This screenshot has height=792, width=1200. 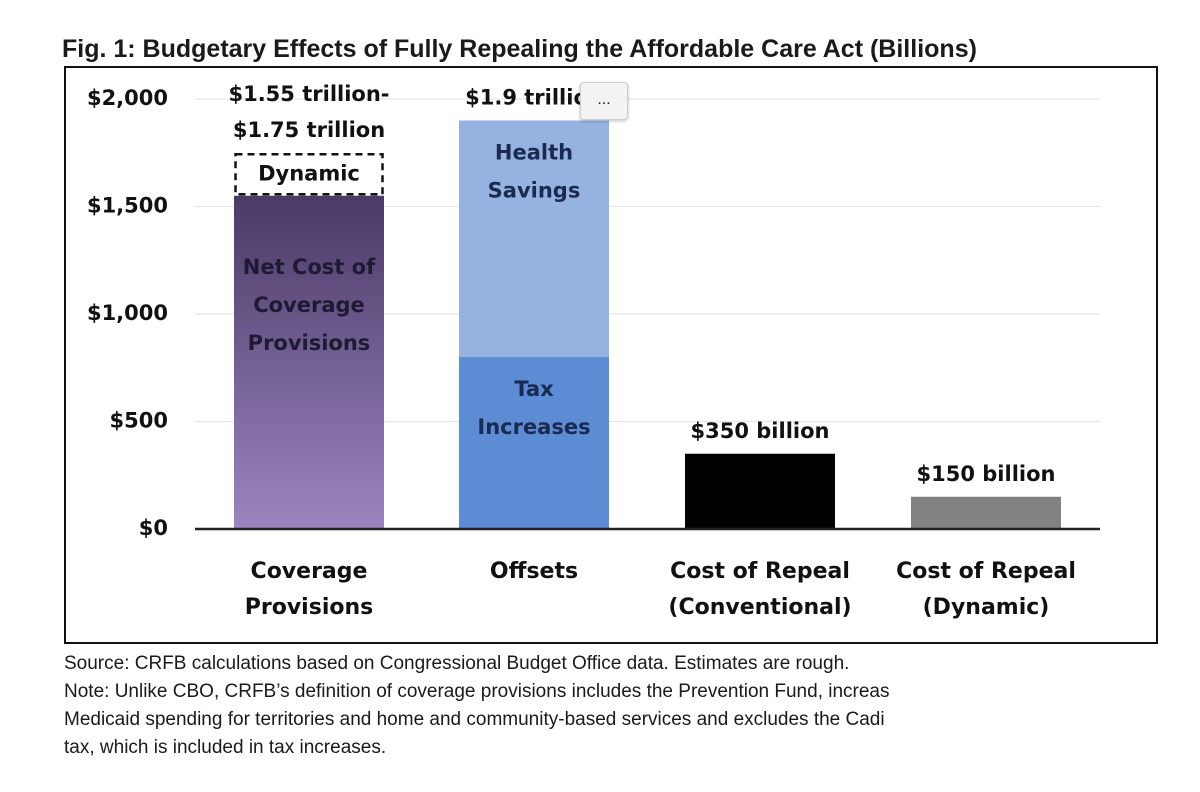 I want to click on x-category-label: Offsets, so click(x=534, y=571).